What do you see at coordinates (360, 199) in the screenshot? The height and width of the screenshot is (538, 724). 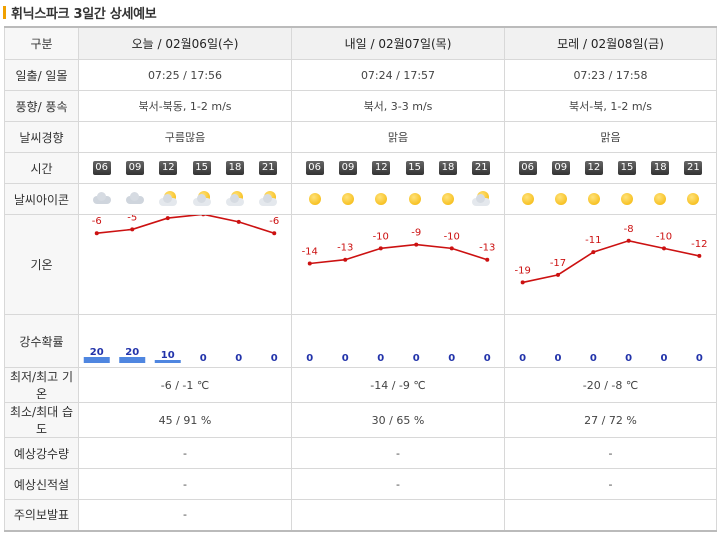 I see `icon-row: 날씨아이콘` at bounding box center [360, 199].